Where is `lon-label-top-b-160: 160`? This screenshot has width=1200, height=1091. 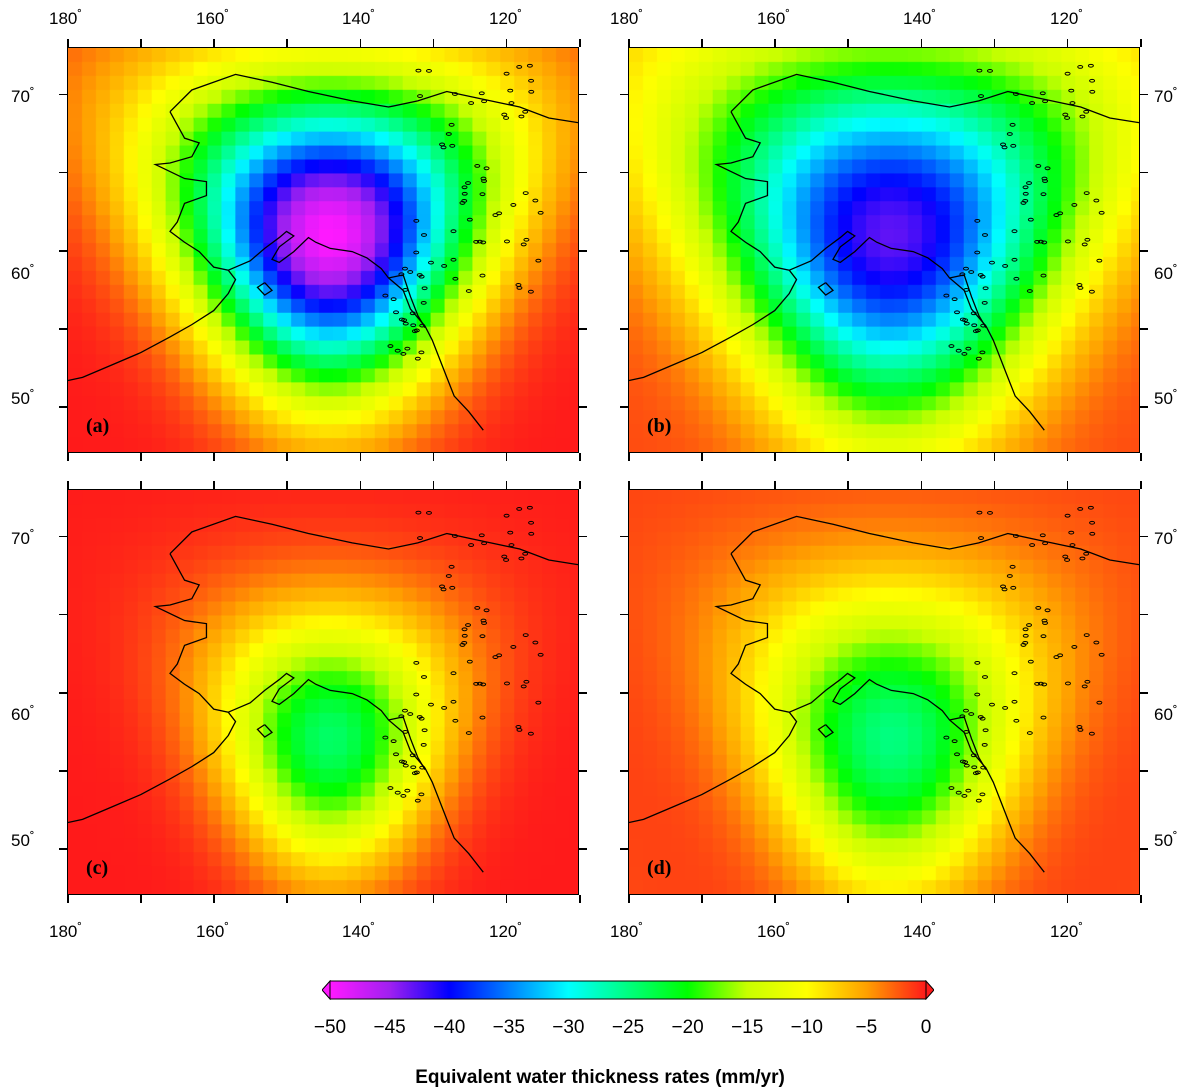 lon-label-top-b-160: 160 is located at coordinates (773, 19).